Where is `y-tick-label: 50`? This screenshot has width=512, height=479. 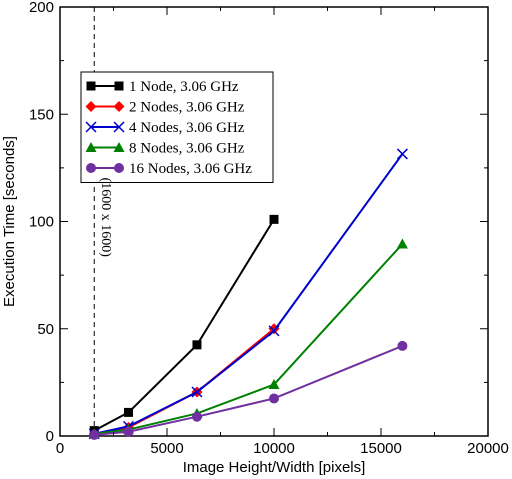 y-tick-label: 50 is located at coordinates (45, 329).